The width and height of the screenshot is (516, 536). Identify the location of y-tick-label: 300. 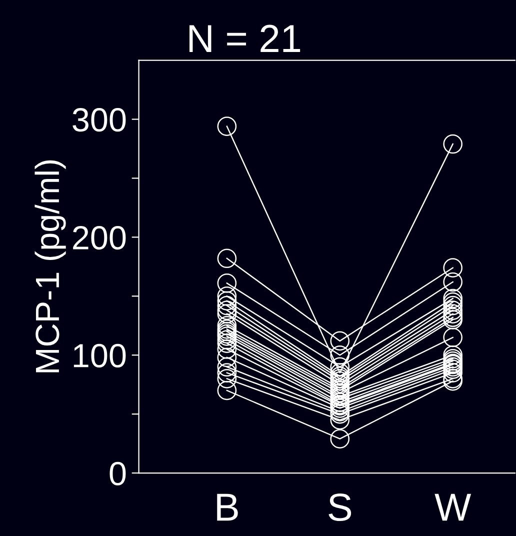
(99, 120).